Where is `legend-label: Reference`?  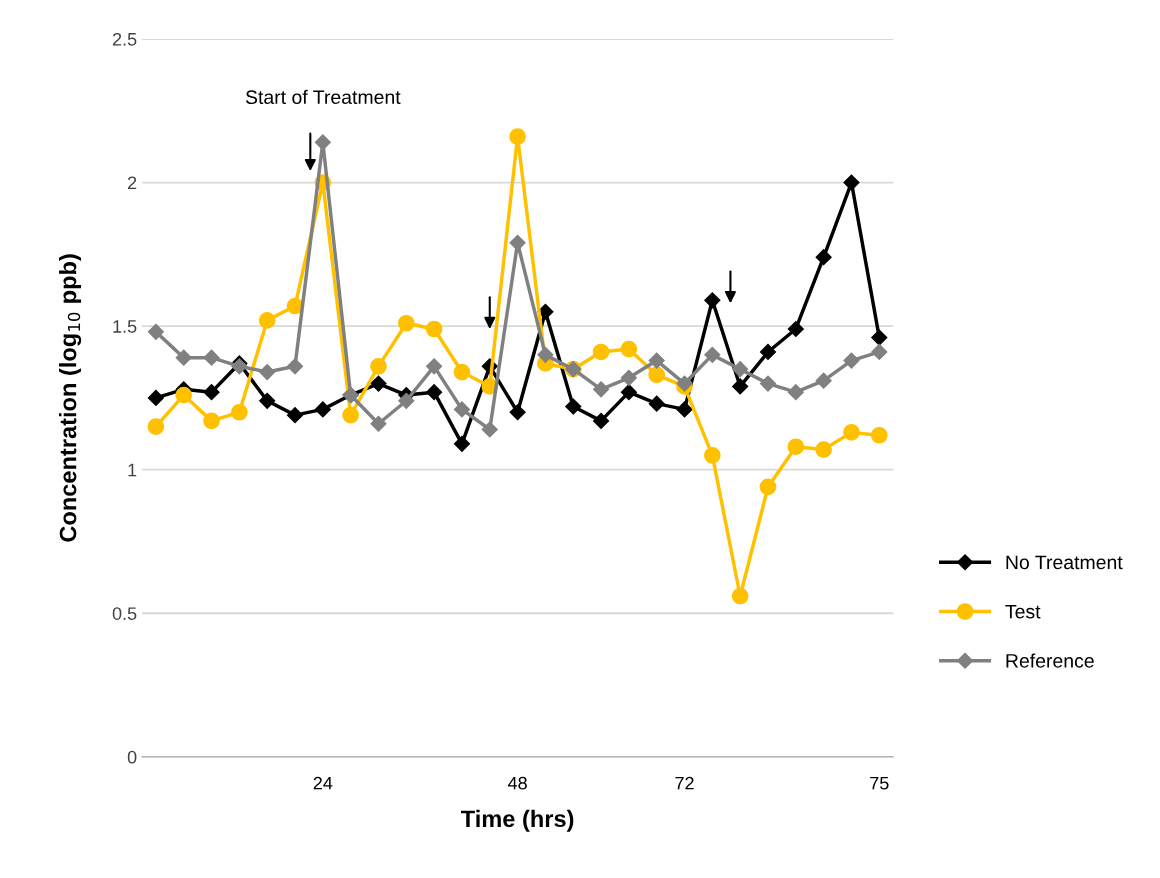 legend-label: Reference is located at coordinates (1050, 660).